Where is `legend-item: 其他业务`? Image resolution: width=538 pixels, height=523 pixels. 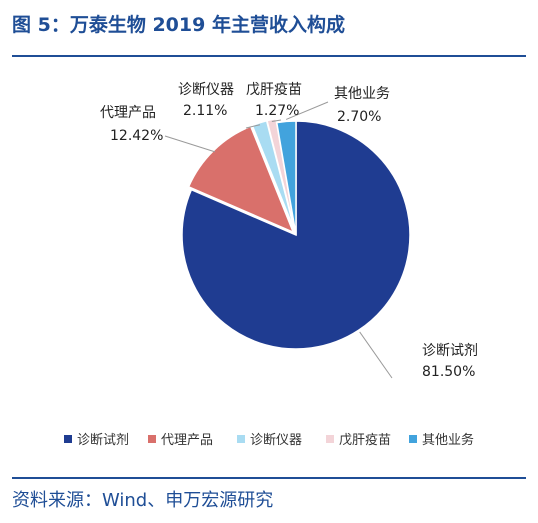 legend-item: 其他业务 is located at coordinates (441, 440).